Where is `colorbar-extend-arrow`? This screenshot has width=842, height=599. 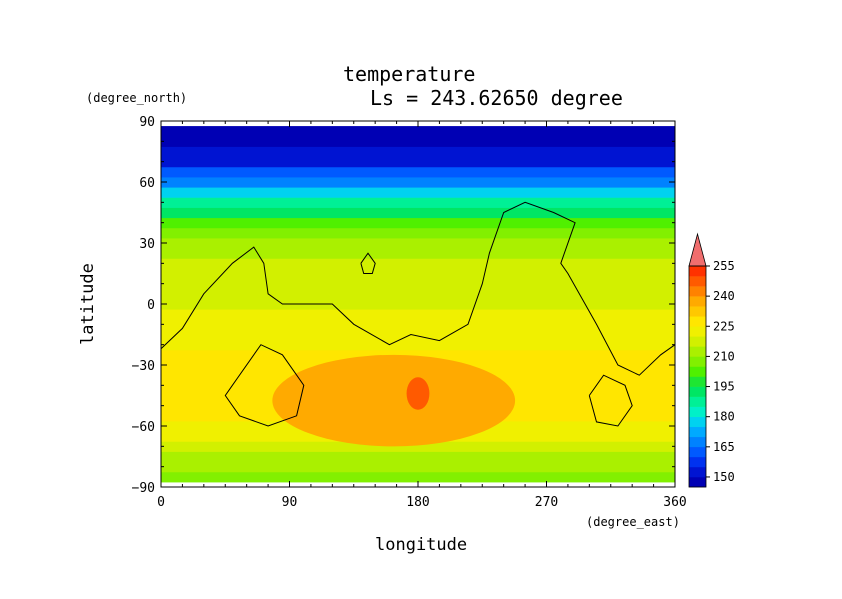
colorbar-extend-arrow is located at coordinates (697, 249).